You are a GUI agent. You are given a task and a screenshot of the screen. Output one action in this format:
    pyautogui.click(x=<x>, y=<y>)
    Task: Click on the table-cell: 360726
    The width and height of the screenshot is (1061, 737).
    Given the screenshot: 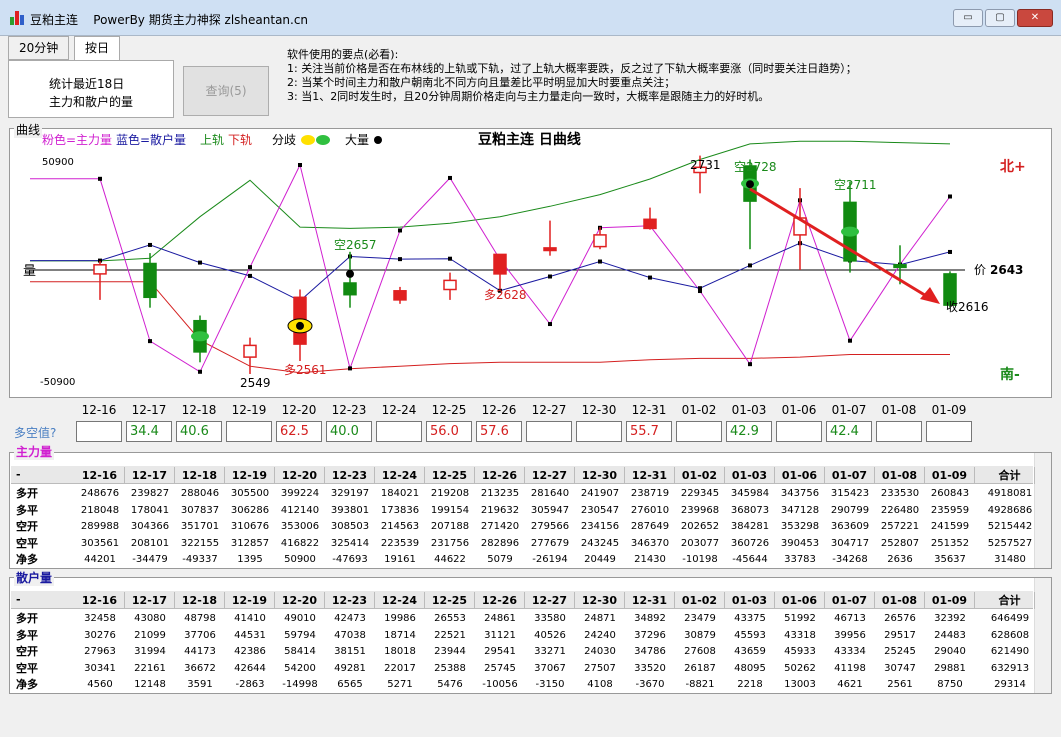 What is the action you would take?
    pyautogui.click(x=750, y=543)
    